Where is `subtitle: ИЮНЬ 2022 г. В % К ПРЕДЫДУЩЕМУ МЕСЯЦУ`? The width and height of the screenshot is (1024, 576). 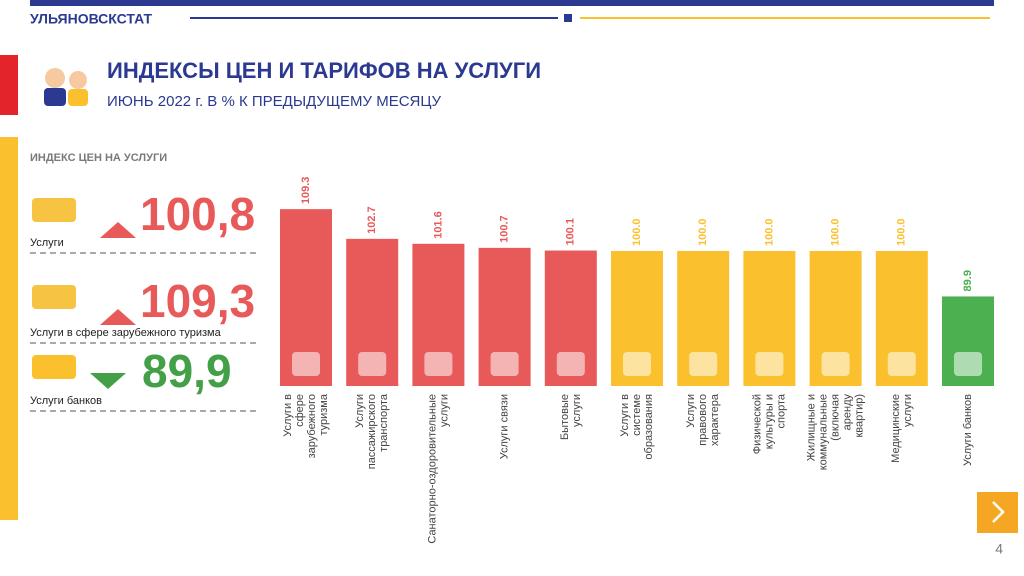 subtitle: ИЮНЬ 2022 г. В % К ПРЕДЫДУЩЕМУ МЕСЯЦУ is located at coordinates (274, 101).